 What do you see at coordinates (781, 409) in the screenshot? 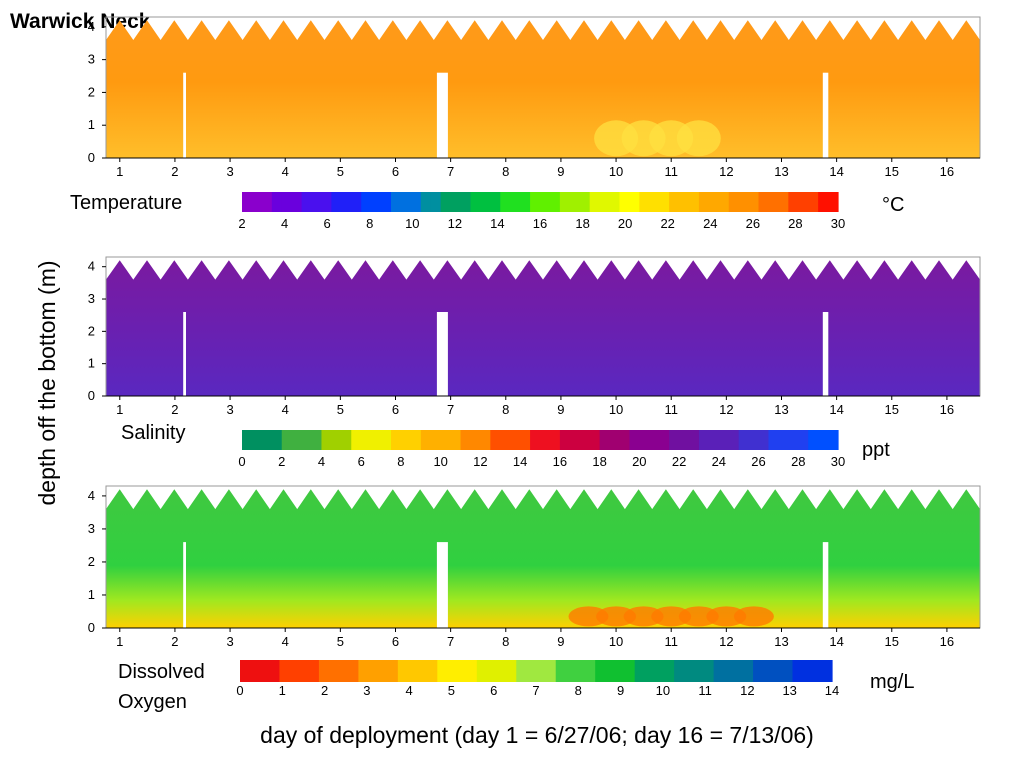
I see `x-tick-label: 13` at bounding box center [781, 409].